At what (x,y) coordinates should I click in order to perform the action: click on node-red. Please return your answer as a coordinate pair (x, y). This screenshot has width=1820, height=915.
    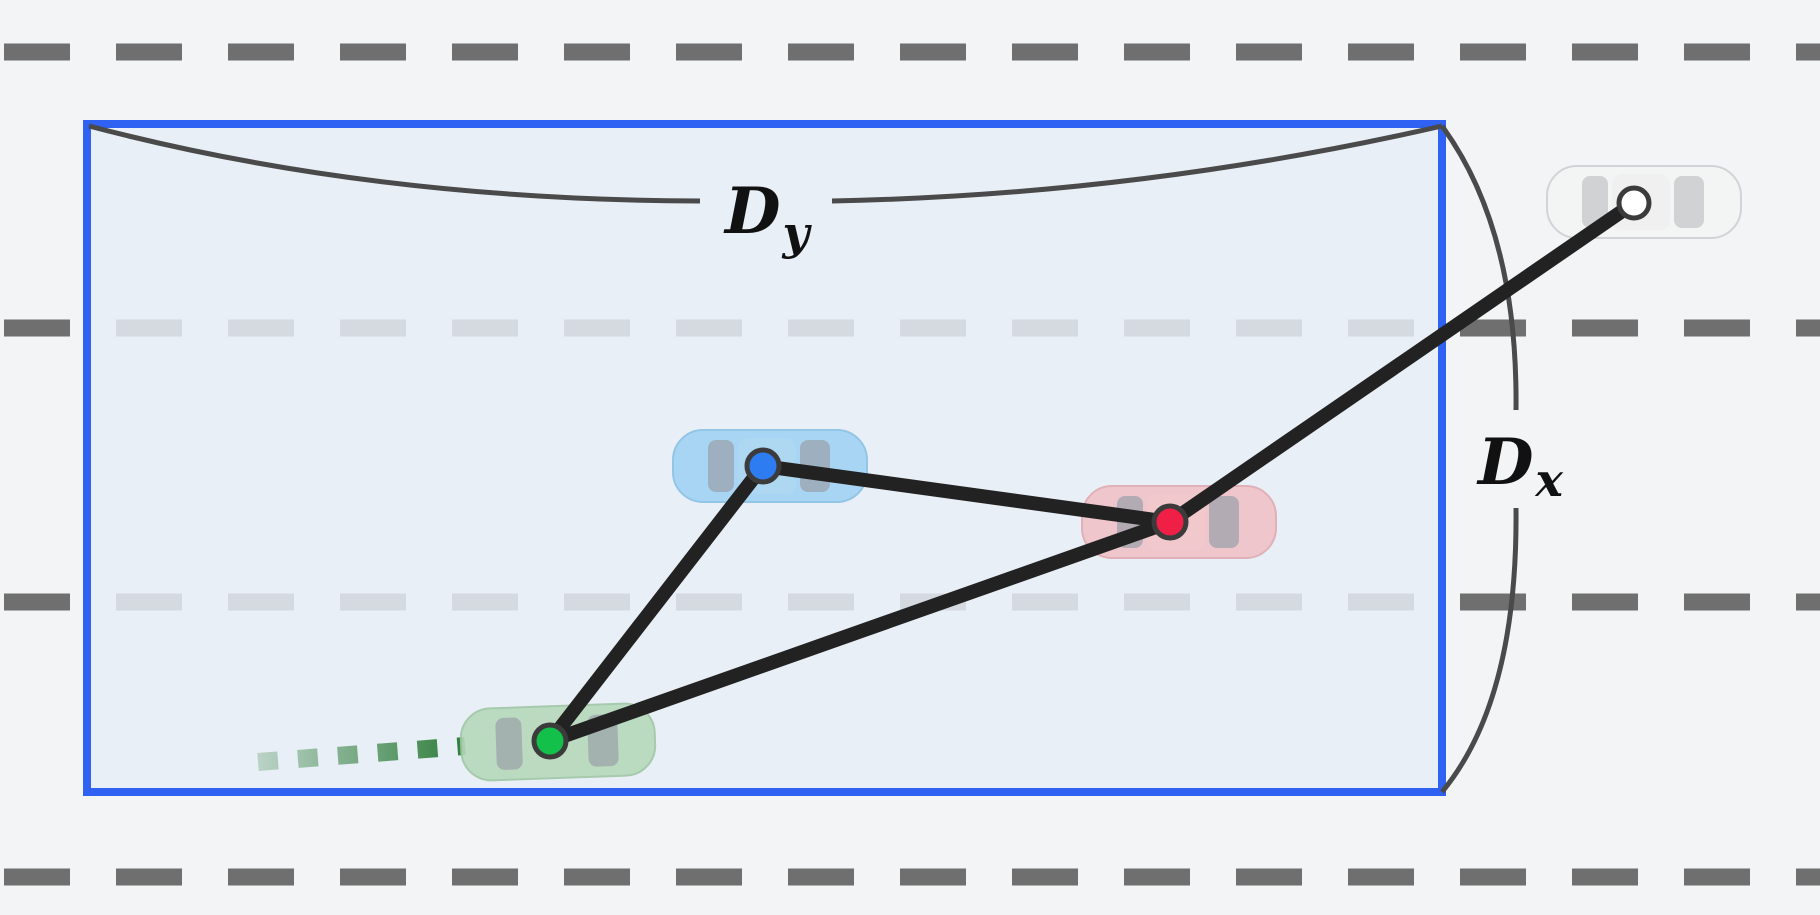
    Looking at the image, I should click on (1170, 522).